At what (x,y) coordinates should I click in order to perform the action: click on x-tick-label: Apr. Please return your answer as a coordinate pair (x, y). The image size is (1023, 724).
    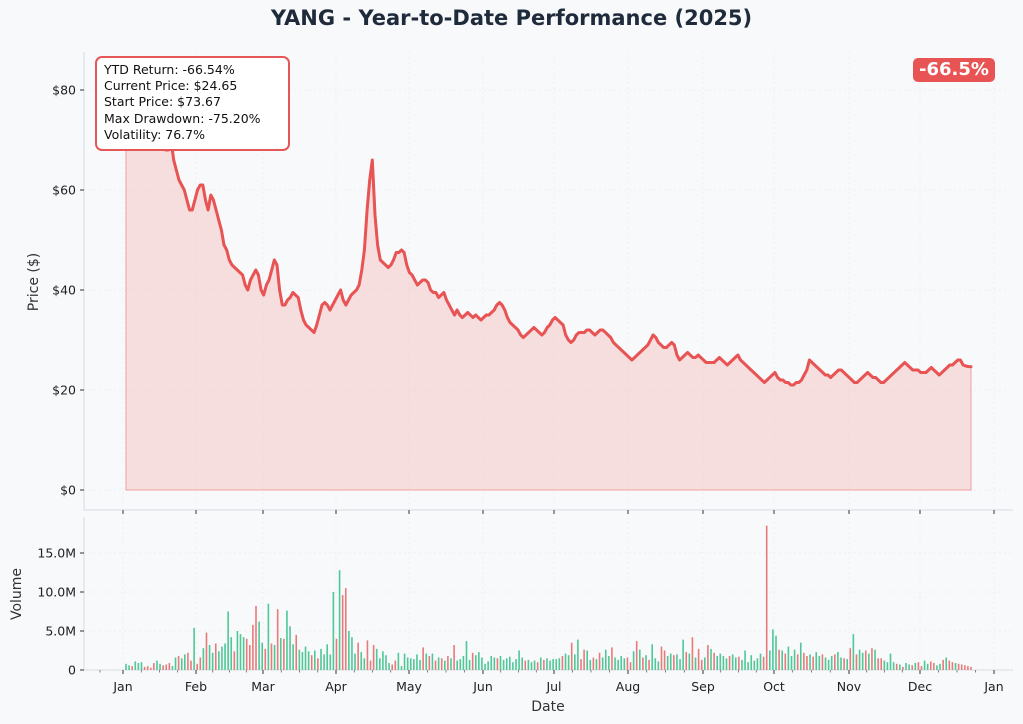
    Looking at the image, I should click on (336, 686).